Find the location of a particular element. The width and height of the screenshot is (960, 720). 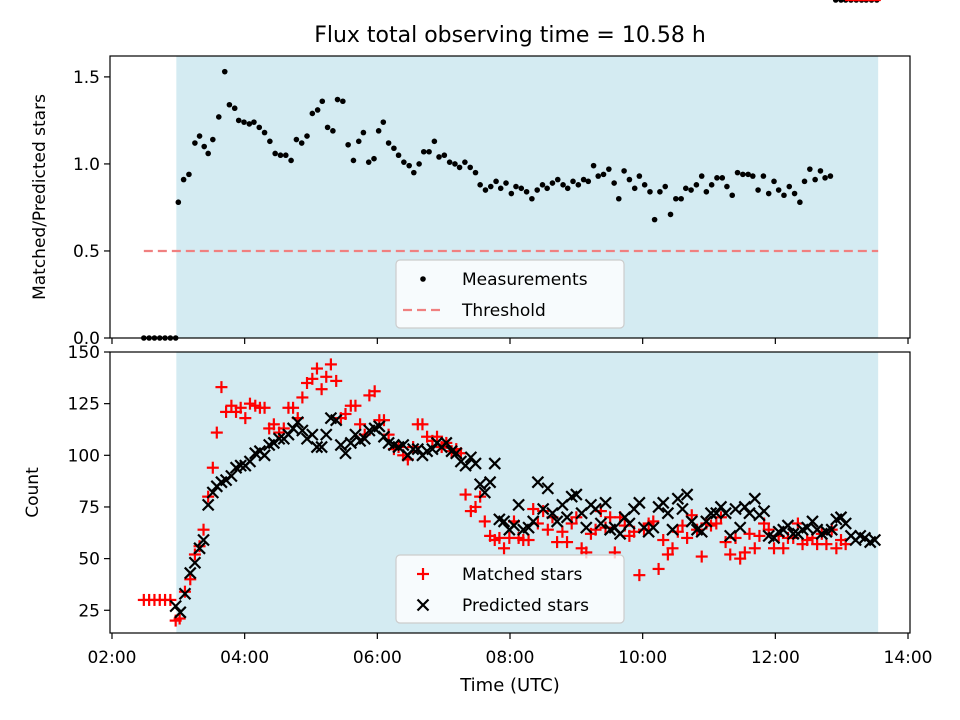

y-tick-label: 25 is located at coordinates (89, 611).